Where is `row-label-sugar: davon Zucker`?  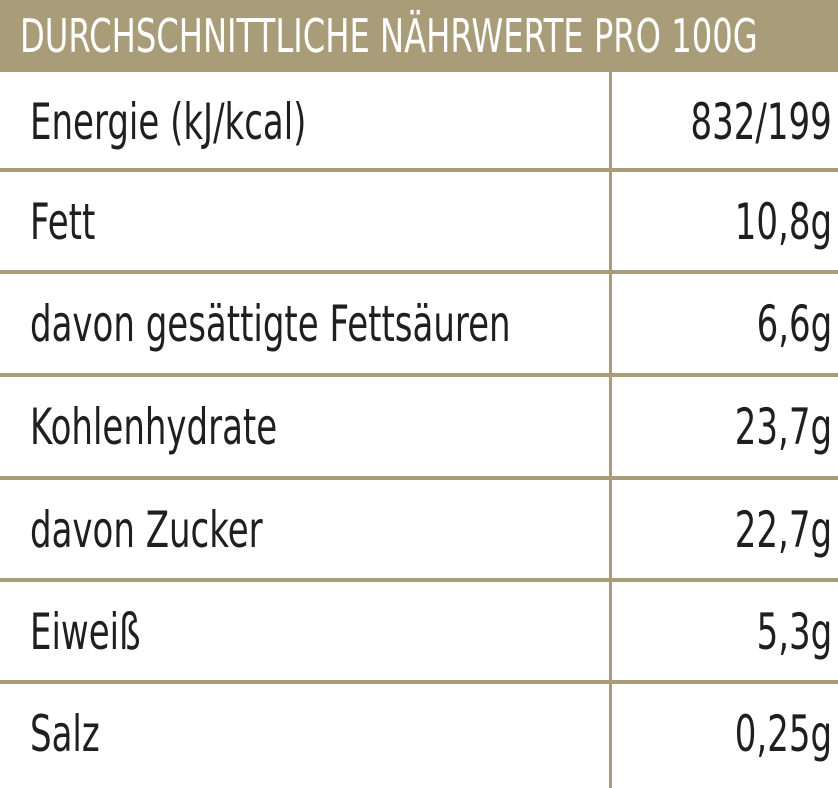 row-label-sugar: davon Zucker is located at coordinates (146, 530).